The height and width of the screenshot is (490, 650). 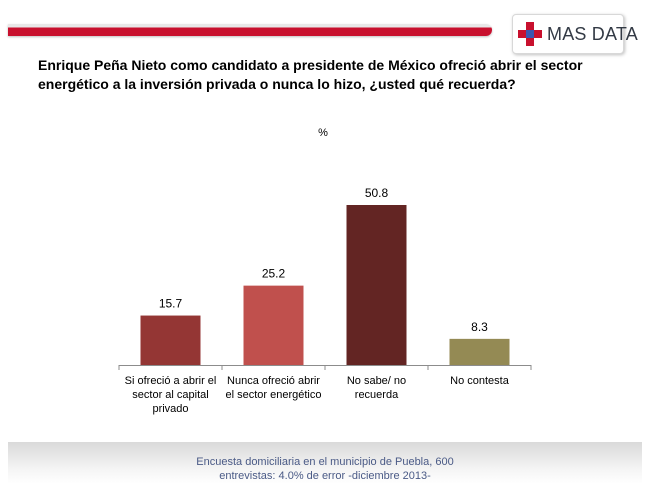 I want to click on category-label: Nunca ofreció abrir, so click(x=273, y=381).